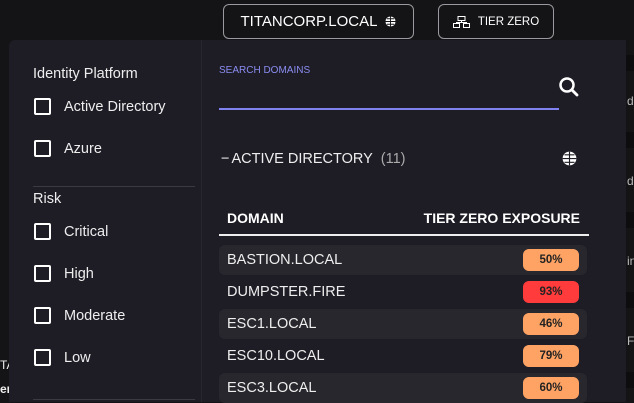 The image size is (634, 403). Describe the element at coordinates (403, 324) in the screenshot. I see `table-row: ESC1.LOCAL 46%` at that location.